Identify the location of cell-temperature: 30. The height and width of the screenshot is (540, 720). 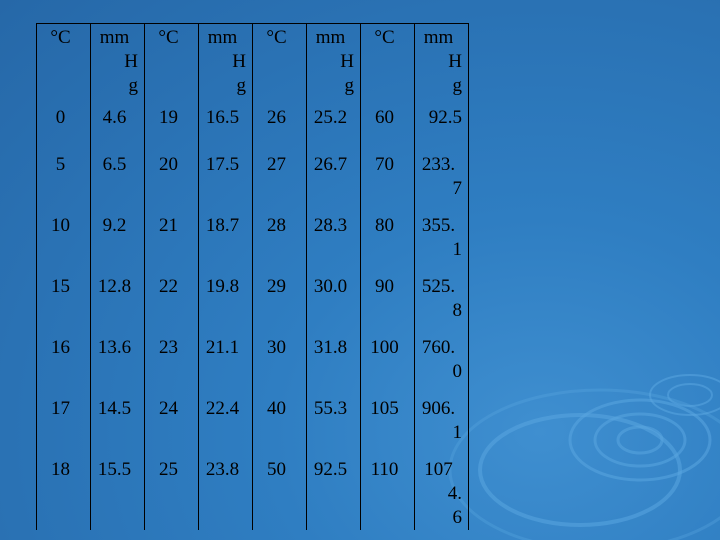
(279, 366).